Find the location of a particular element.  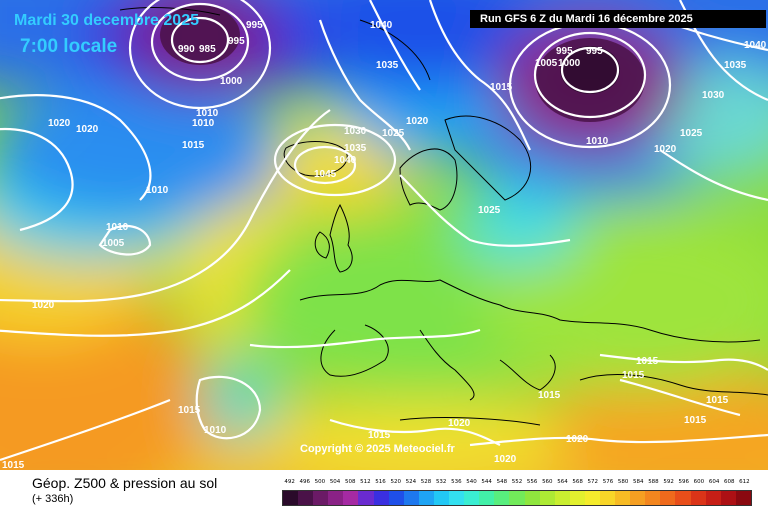

color-scale-tick-label: 592 is located at coordinates (668, 482).